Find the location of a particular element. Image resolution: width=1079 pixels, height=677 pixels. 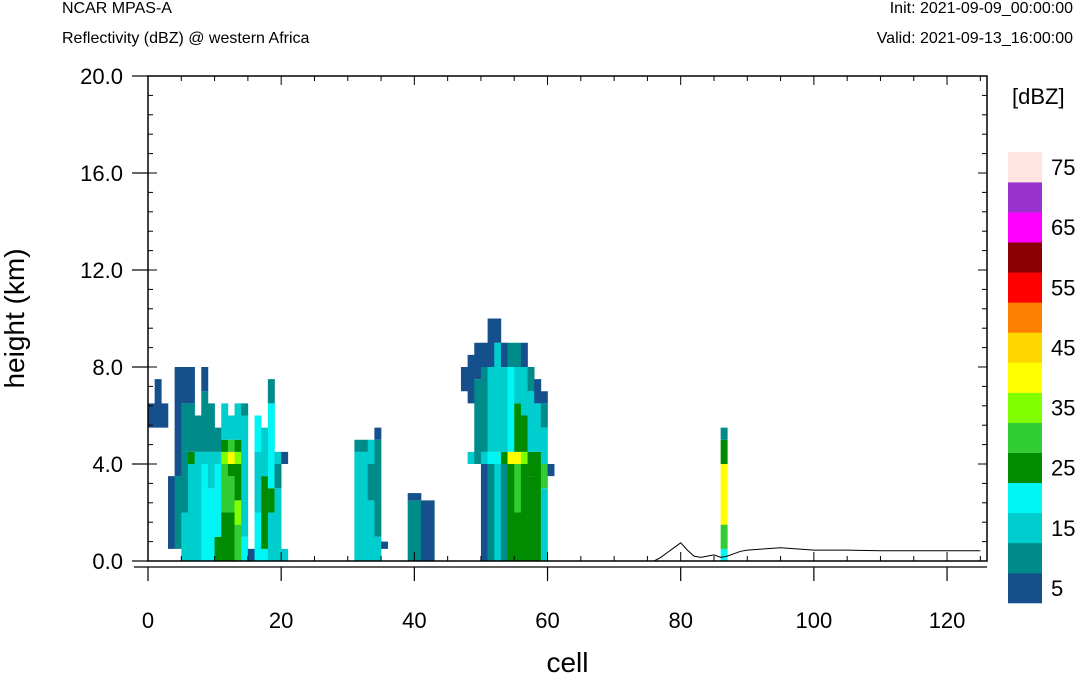

colorbar-label: 55 is located at coordinates (1063, 287).